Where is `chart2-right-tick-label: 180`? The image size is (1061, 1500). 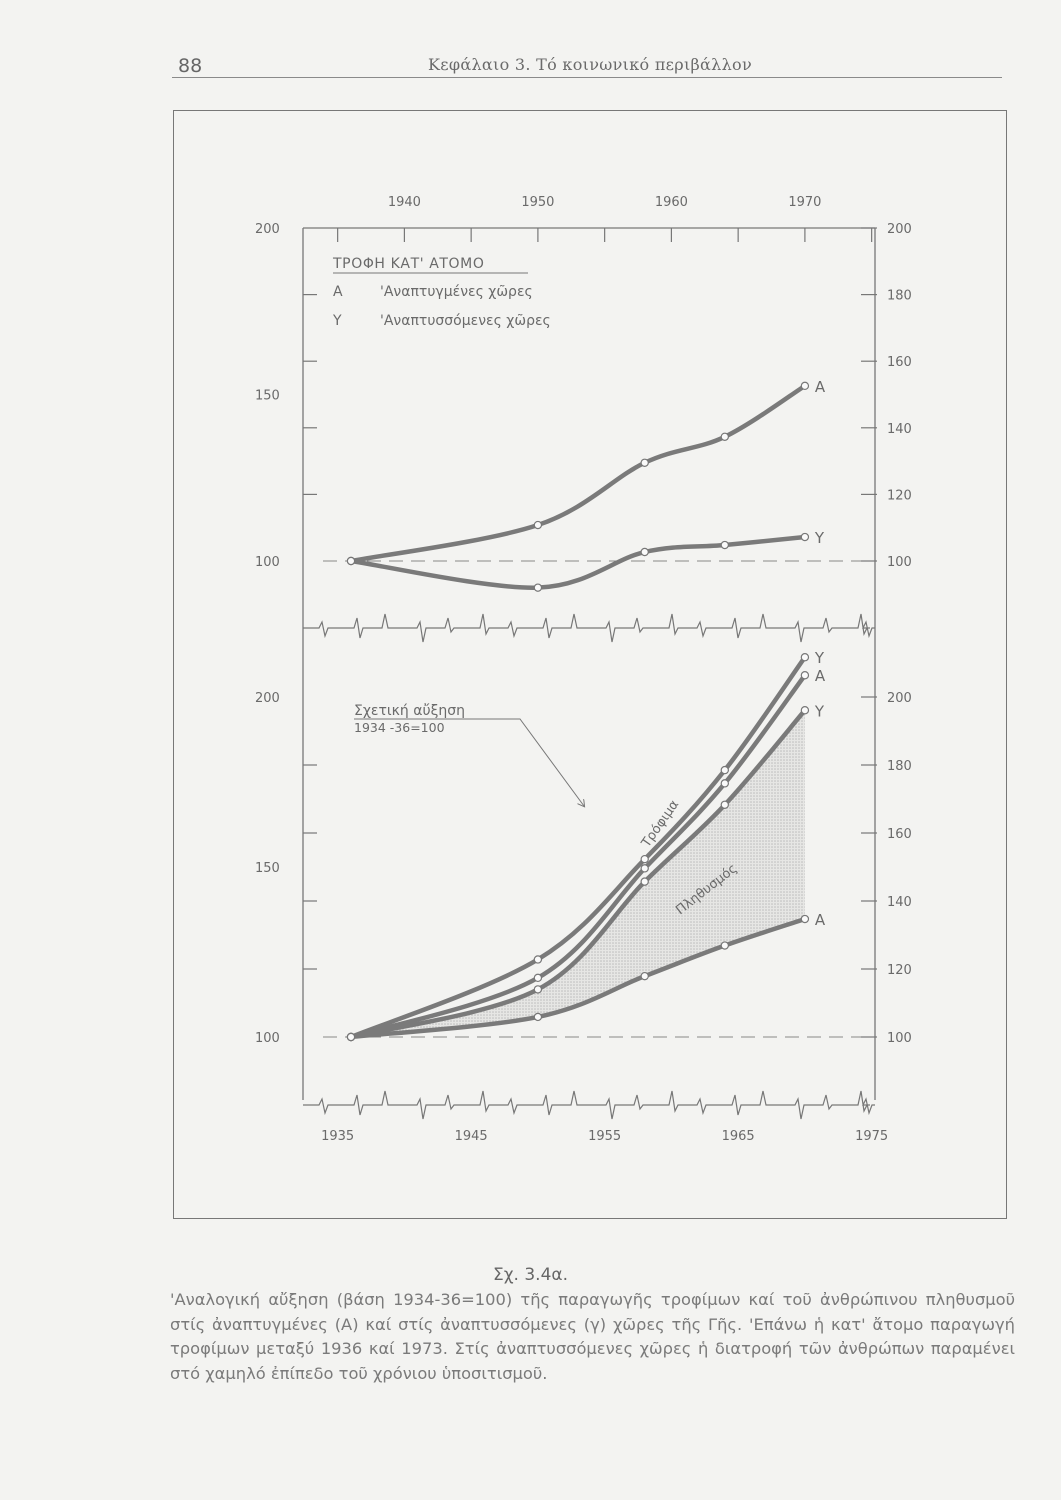 chart2-right-tick-label: 180 is located at coordinates (899, 766).